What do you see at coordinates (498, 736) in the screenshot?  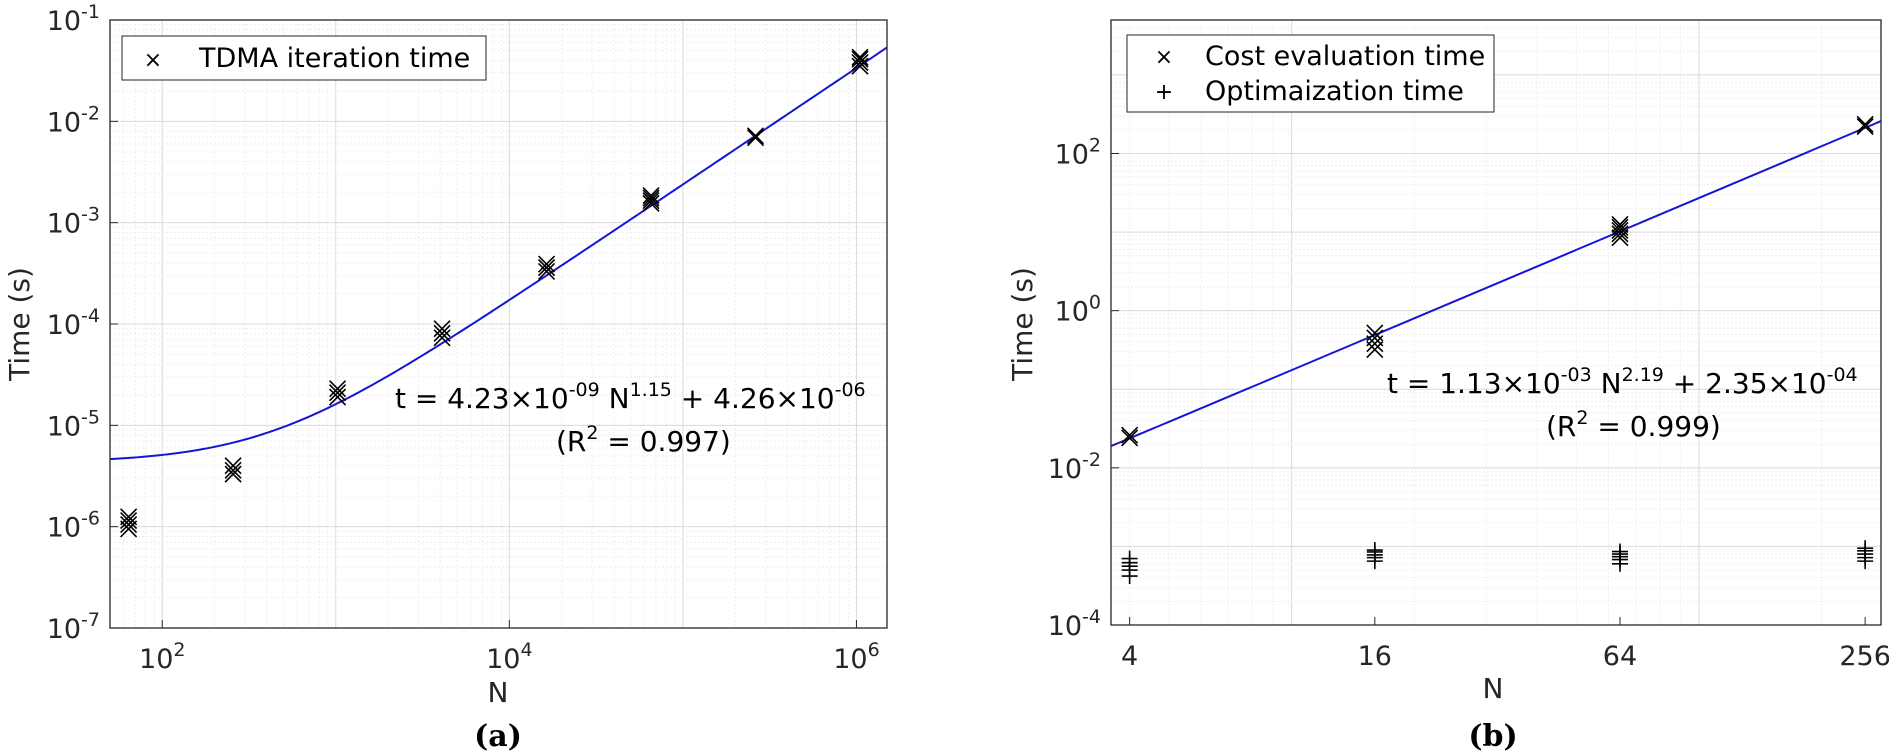 I see `caption-a: (a)` at bounding box center [498, 736].